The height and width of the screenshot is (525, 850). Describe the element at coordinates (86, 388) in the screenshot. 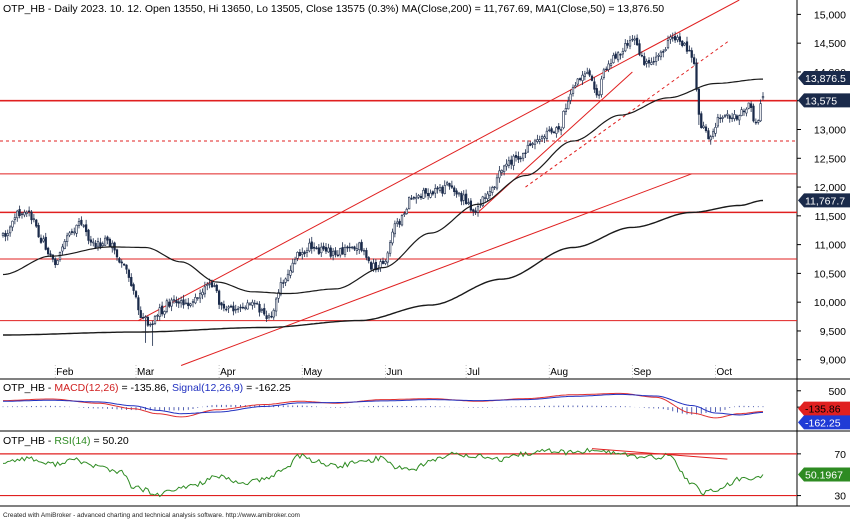

I see `macd-header-name: MACD(12,26)` at that location.